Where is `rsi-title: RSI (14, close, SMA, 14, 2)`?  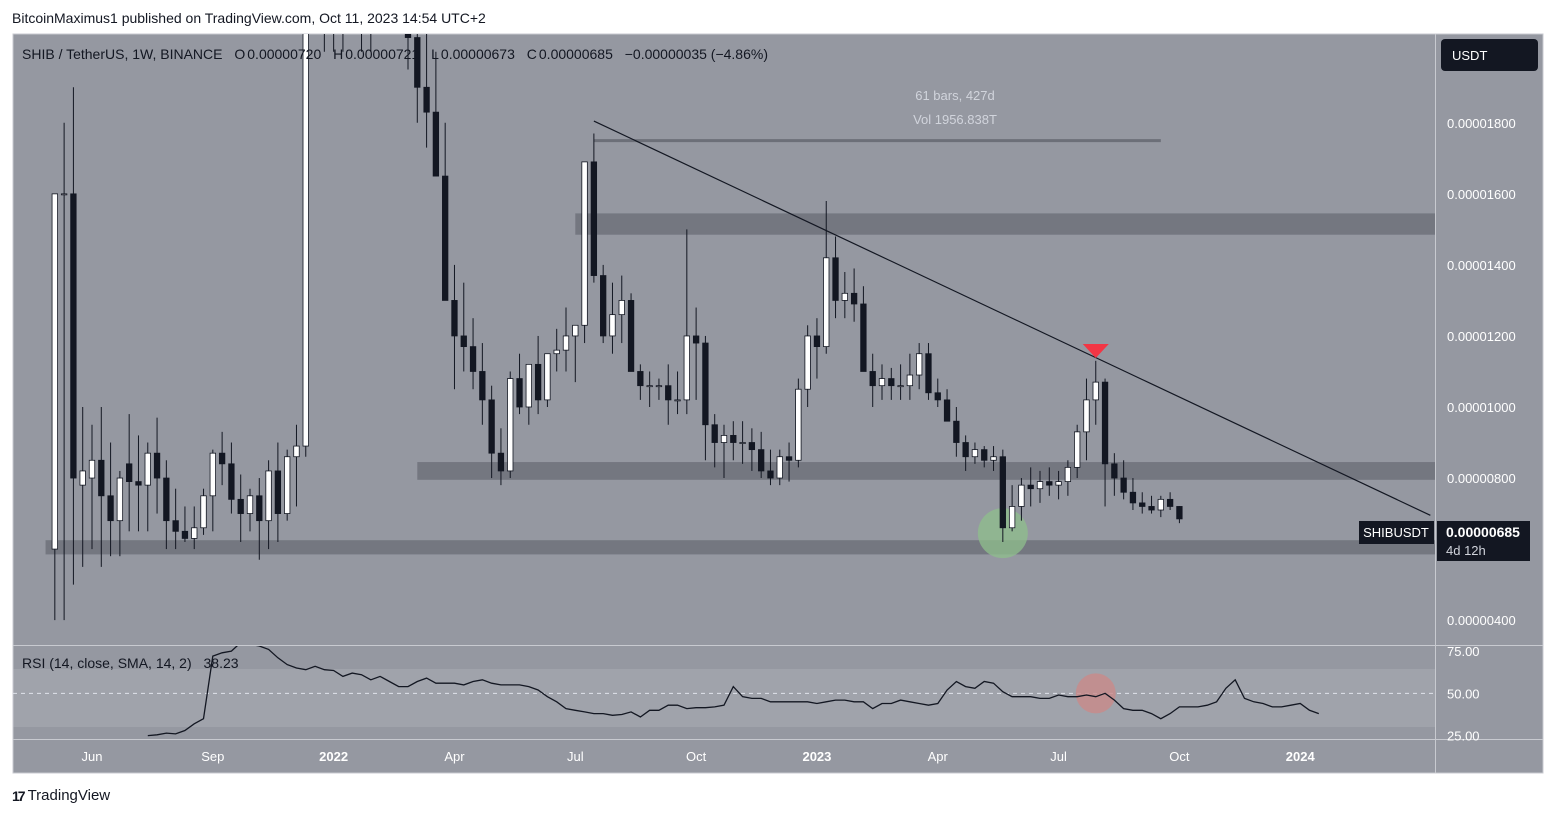 rsi-title: RSI (14, close, SMA, 14, 2) is located at coordinates (107, 663).